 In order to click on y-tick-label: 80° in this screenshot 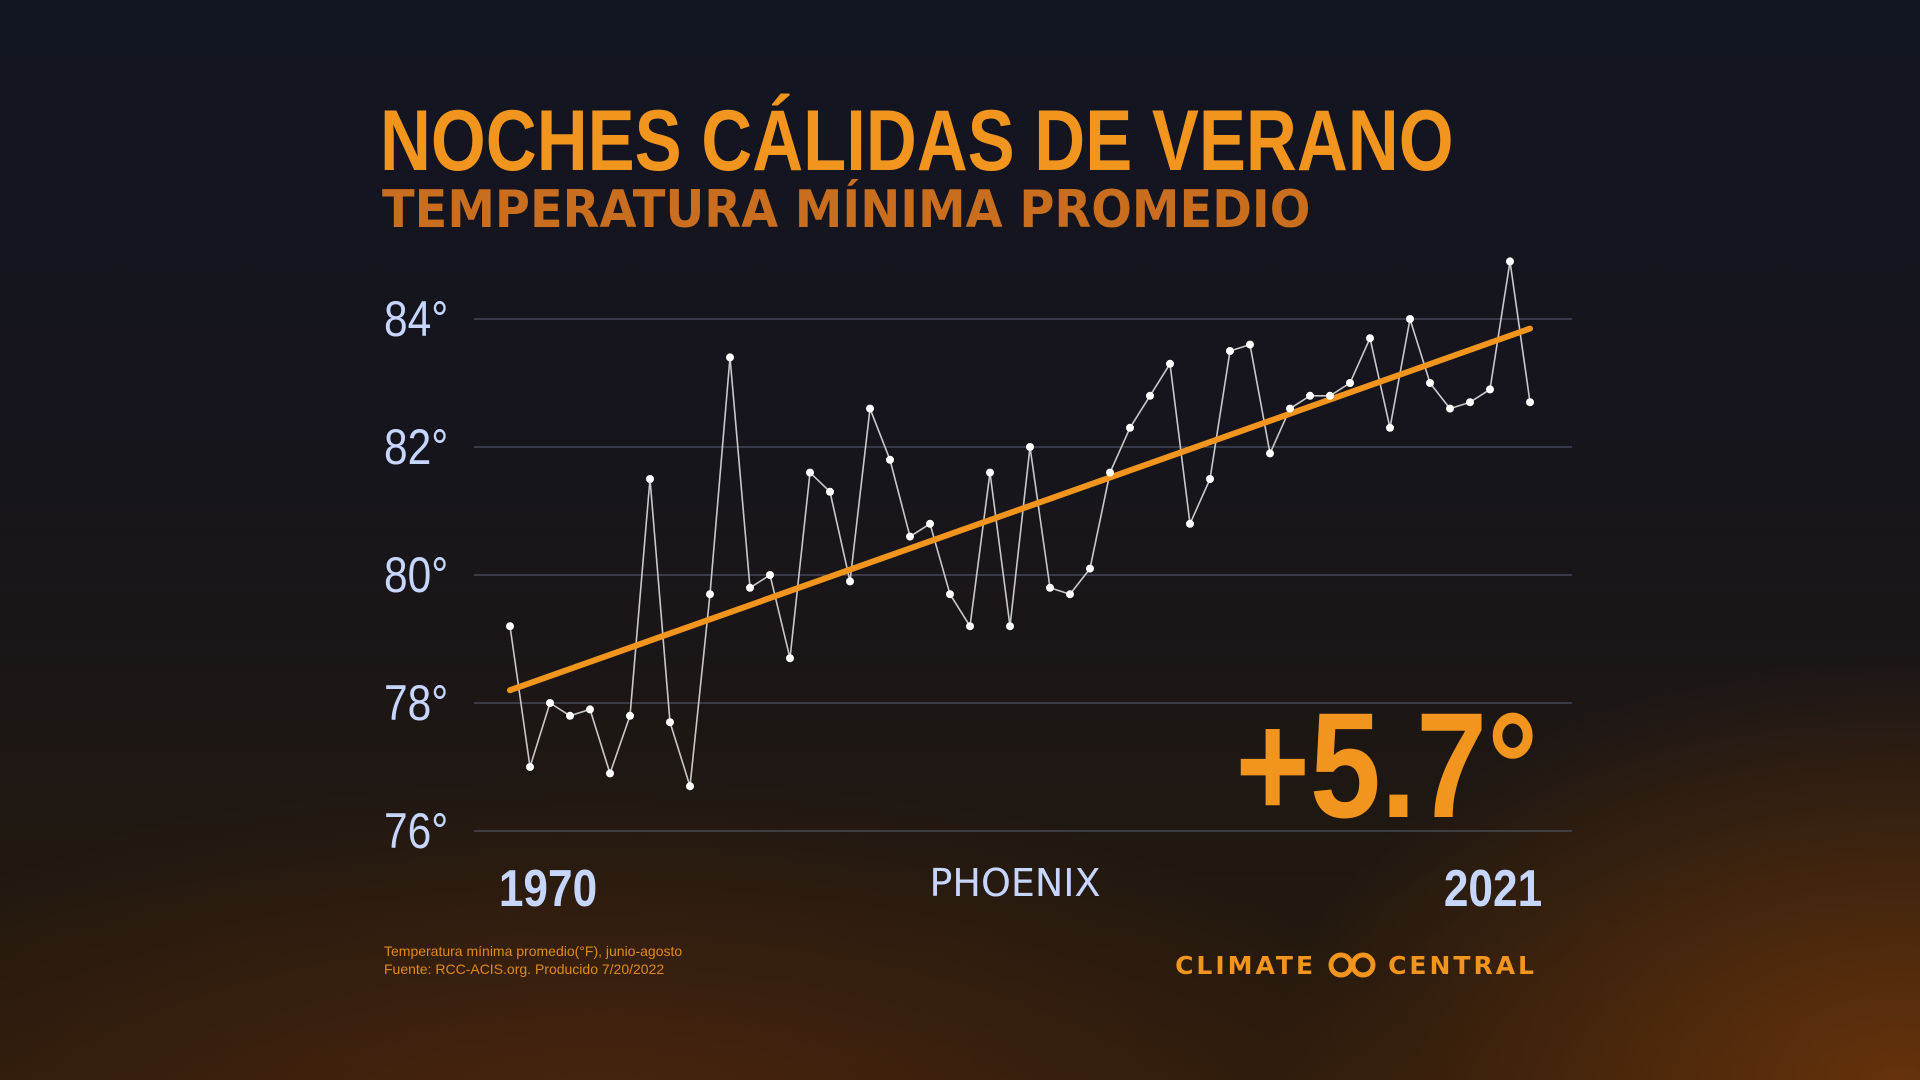, I will do `click(416, 575)`.